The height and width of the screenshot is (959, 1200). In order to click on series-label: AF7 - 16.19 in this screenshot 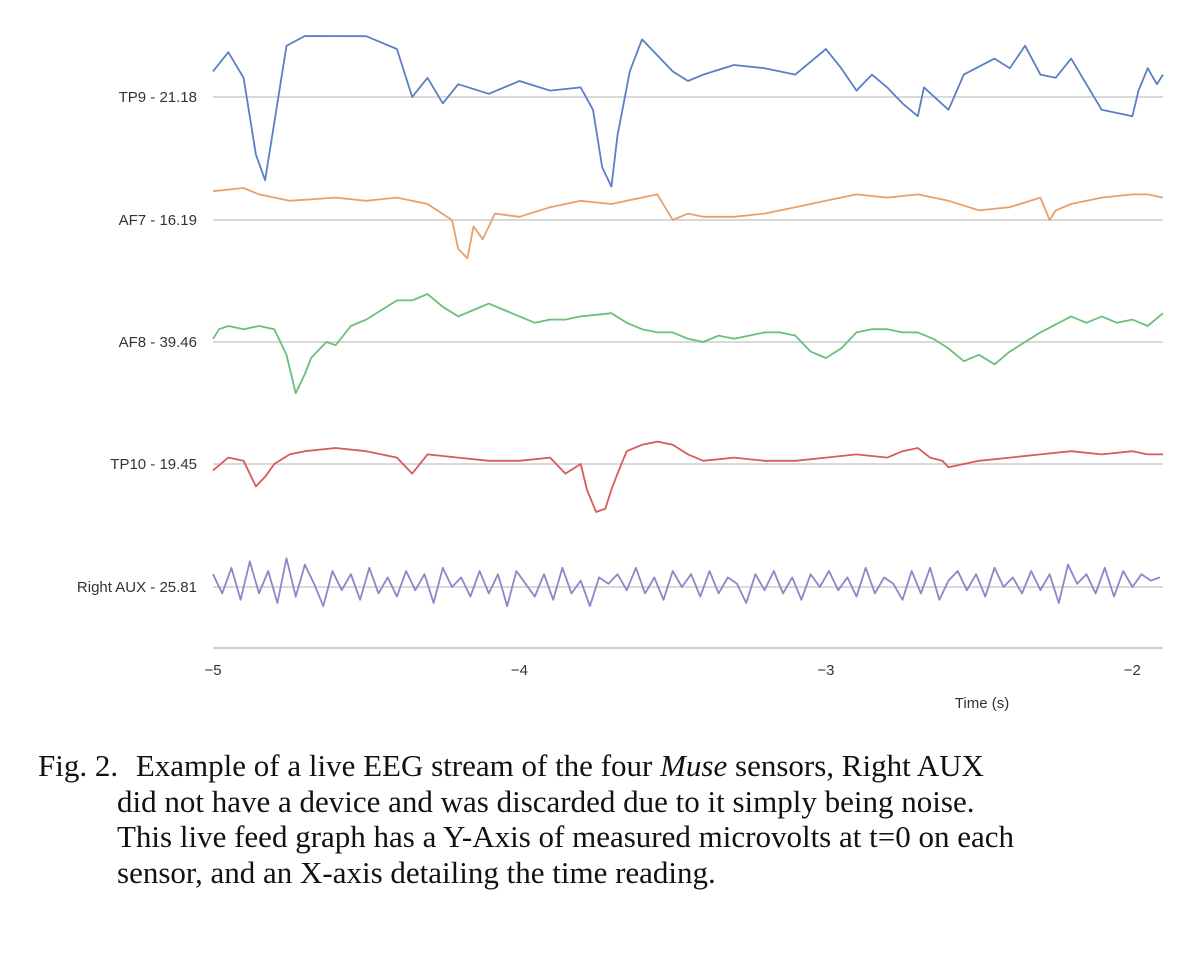, I will do `click(158, 220)`.